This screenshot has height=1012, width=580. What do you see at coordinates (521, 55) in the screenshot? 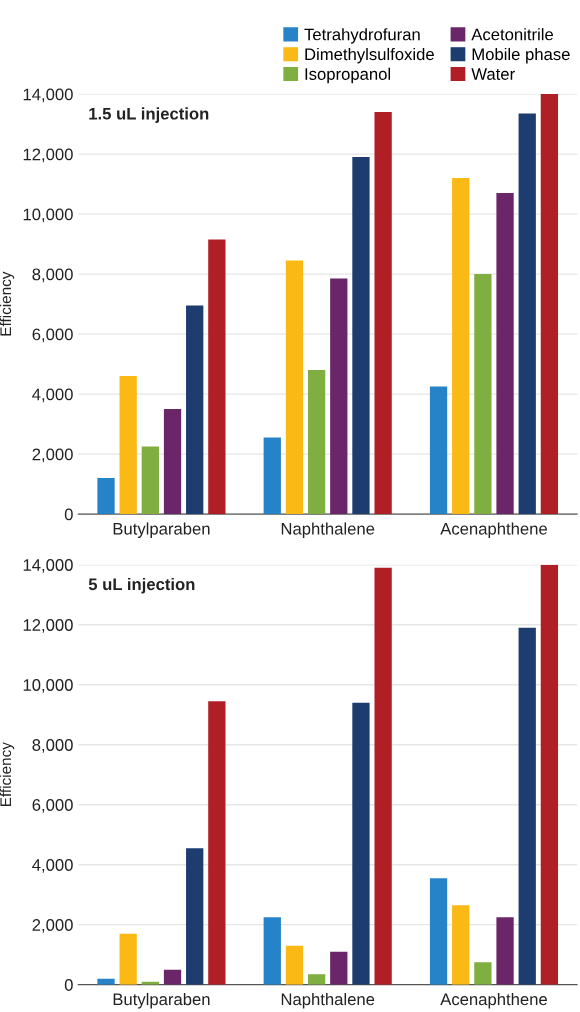
I see `legend-label: Mobile phase` at bounding box center [521, 55].